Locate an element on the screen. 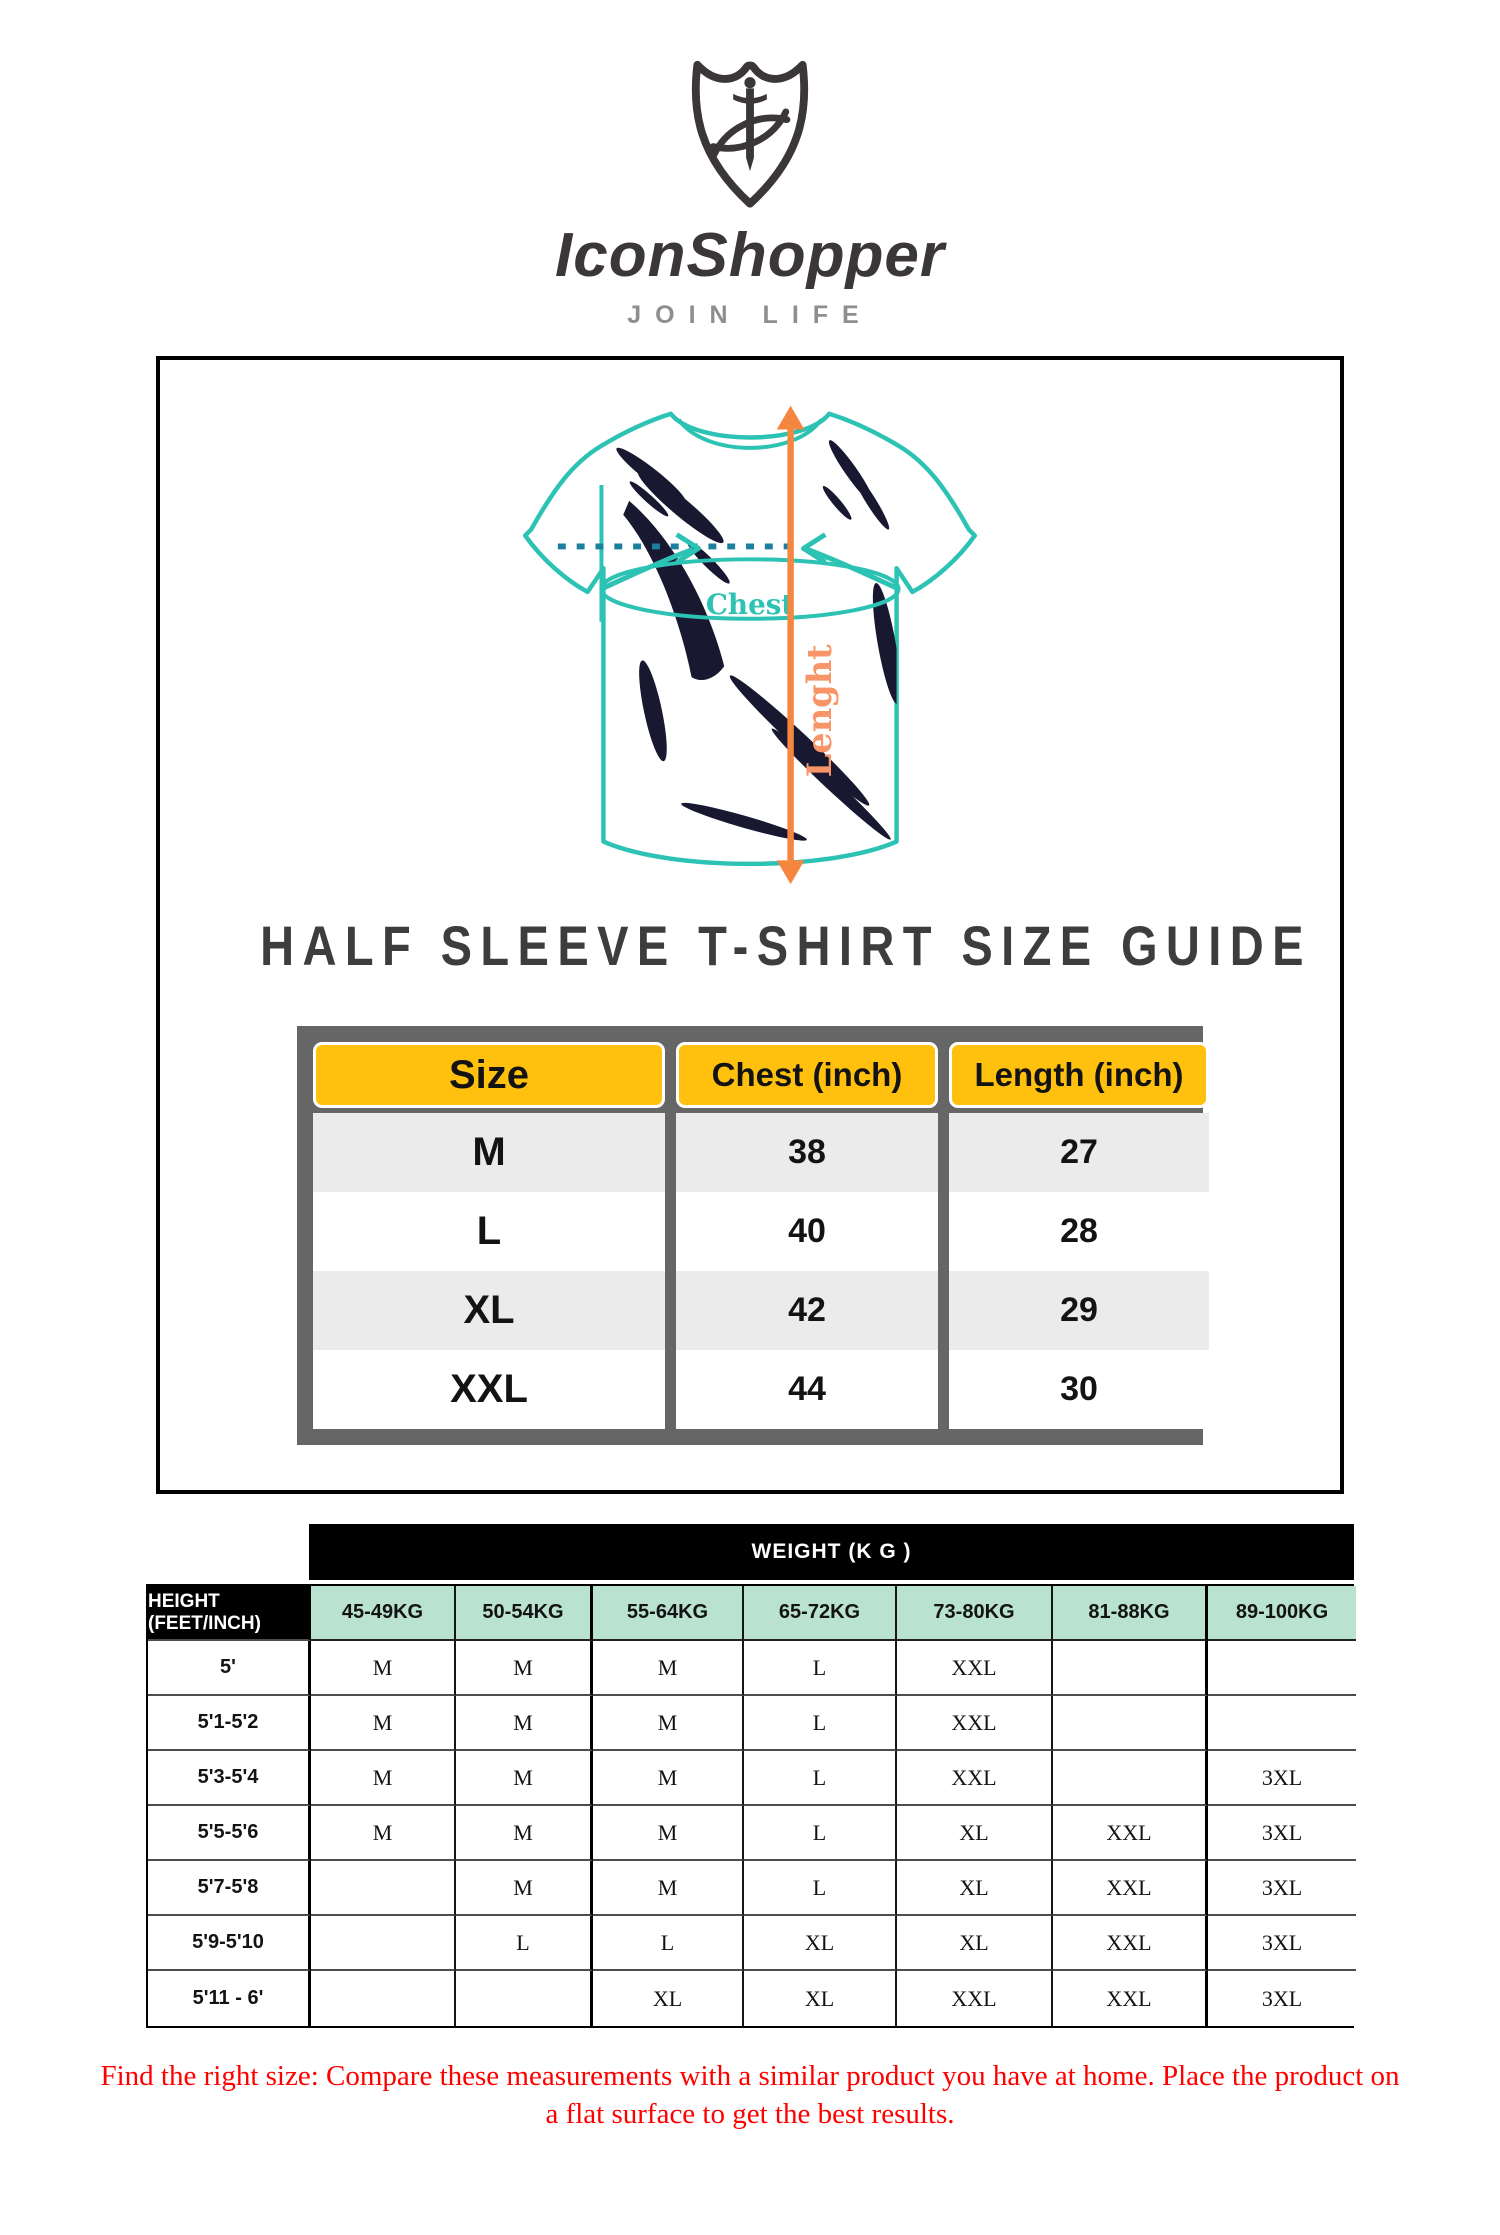  height-row-label: 5'7-5'8 is located at coordinates (229, 1888).